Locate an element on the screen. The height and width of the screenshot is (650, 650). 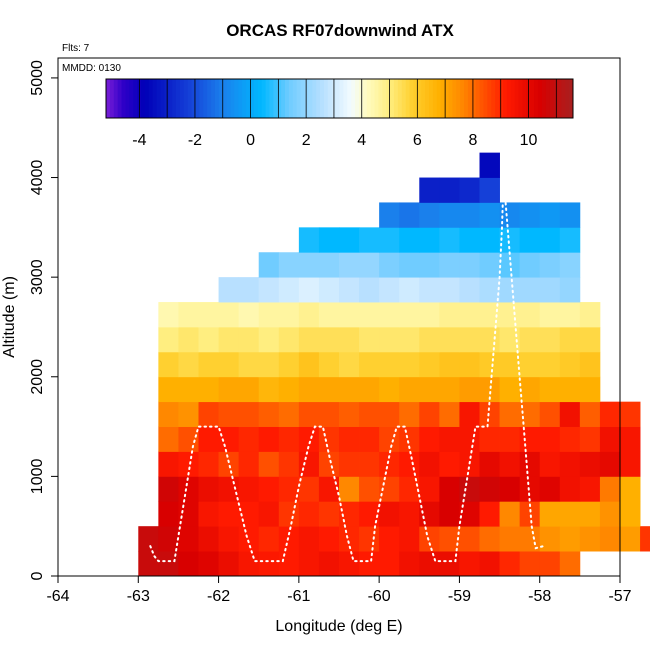
chart-title: ORCAS RF07downwind ATX is located at coordinates (340, 30).